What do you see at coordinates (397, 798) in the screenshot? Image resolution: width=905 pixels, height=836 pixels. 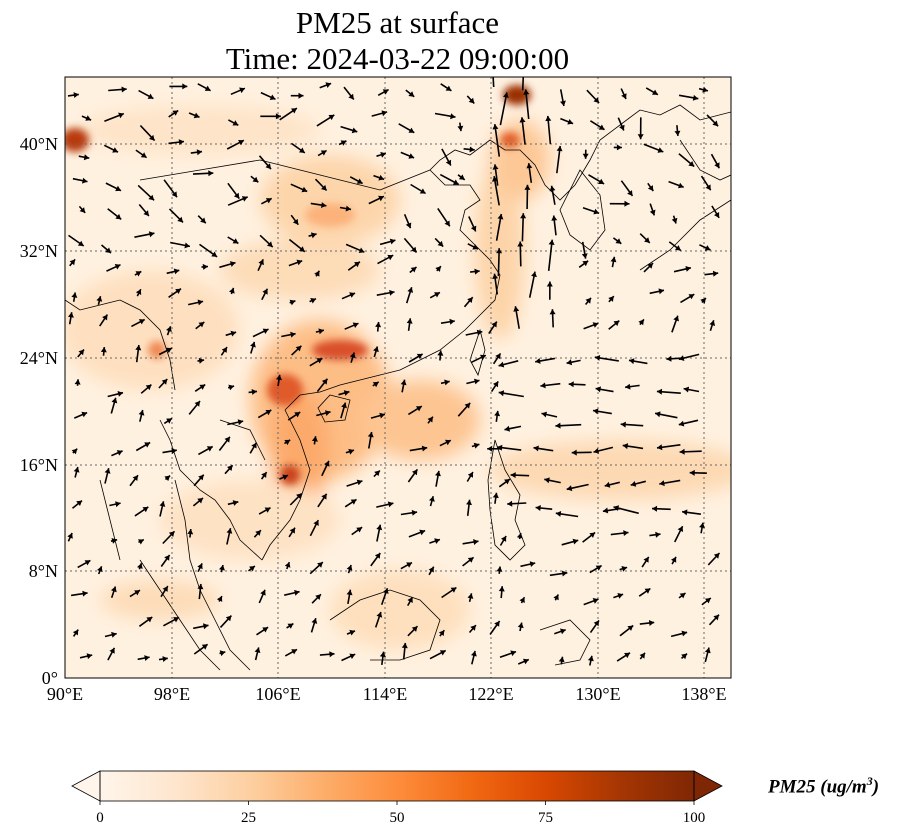 I see `colorbar: 0 25 50 75 100` at bounding box center [397, 798].